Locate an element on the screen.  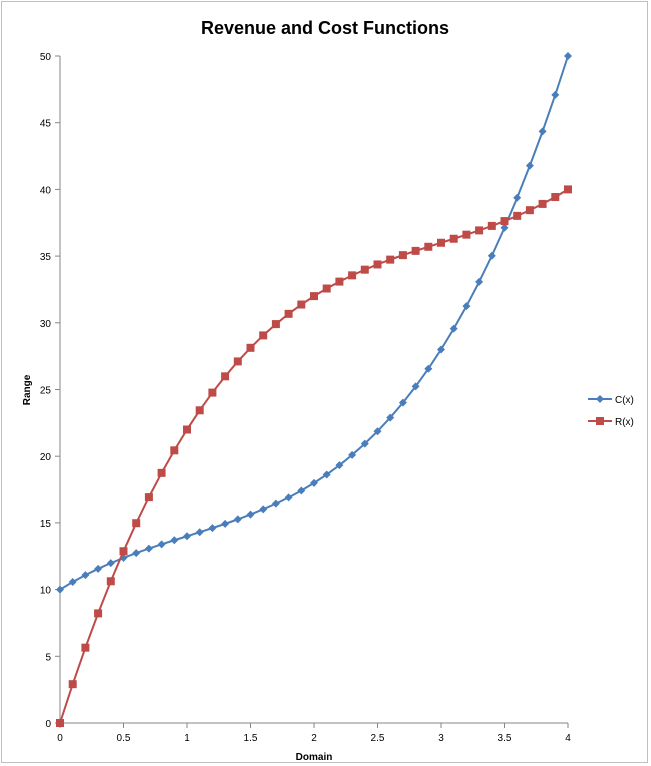
x-tick-label: 3 is located at coordinates (441, 738).